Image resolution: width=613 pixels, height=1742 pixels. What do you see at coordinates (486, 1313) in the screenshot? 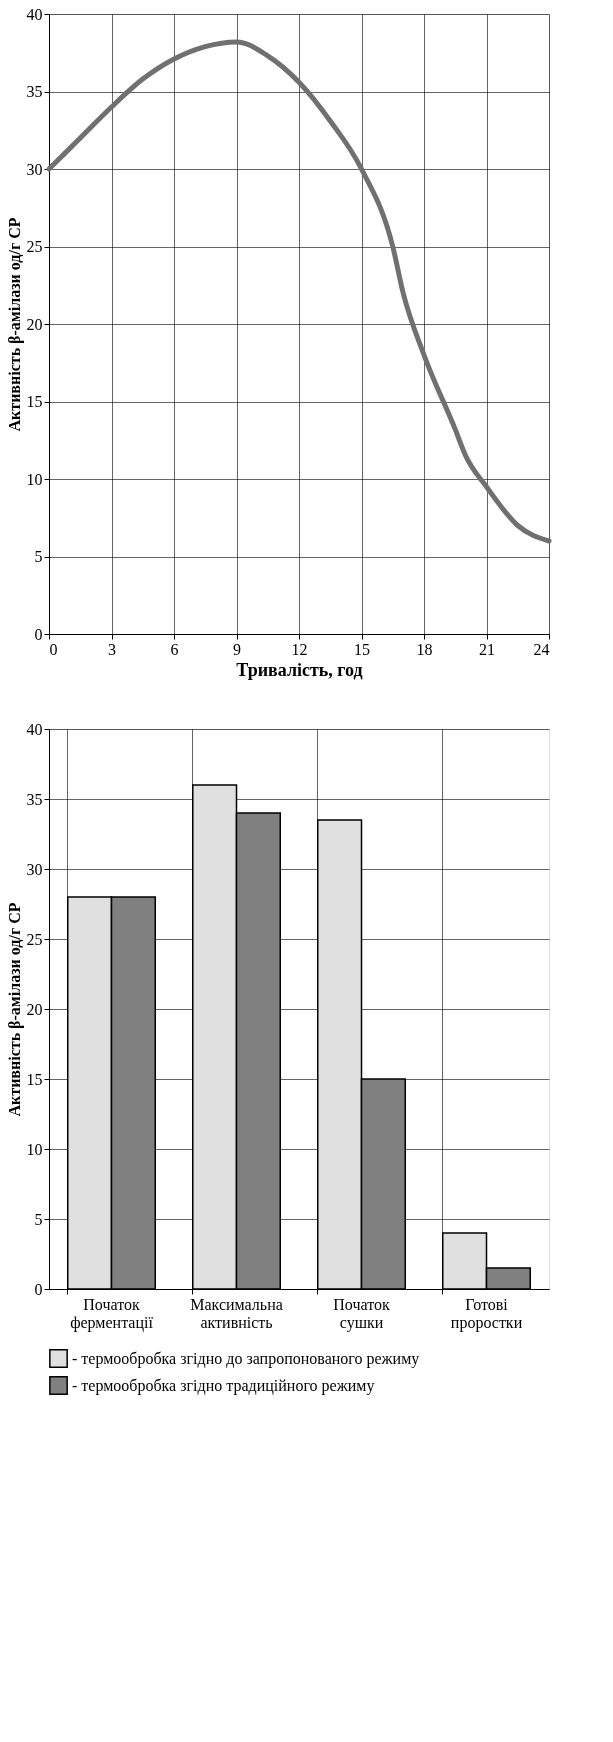
I see `x-tick-label: Готові проростки` at bounding box center [486, 1313].